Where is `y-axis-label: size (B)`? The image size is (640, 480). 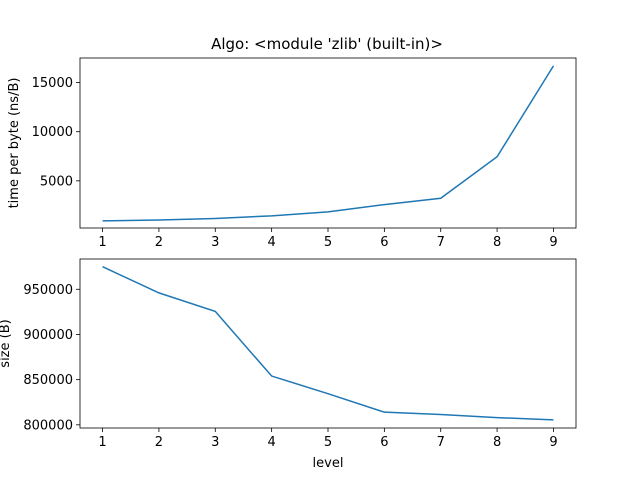
y-axis-label: size (B) is located at coordinates (6, 343).